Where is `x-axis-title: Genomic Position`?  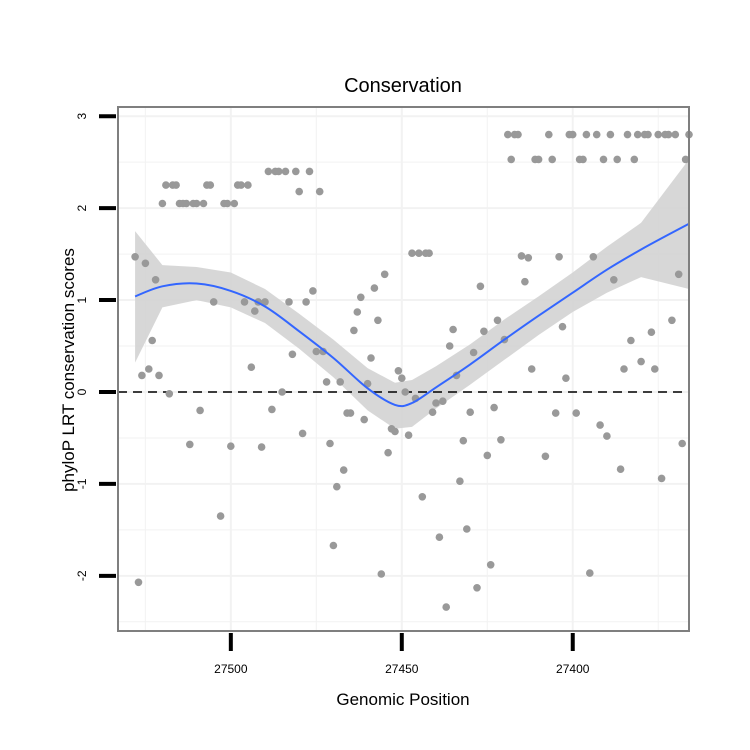
x-axis-title: Genomic Position is located at coordinates (402, 699).